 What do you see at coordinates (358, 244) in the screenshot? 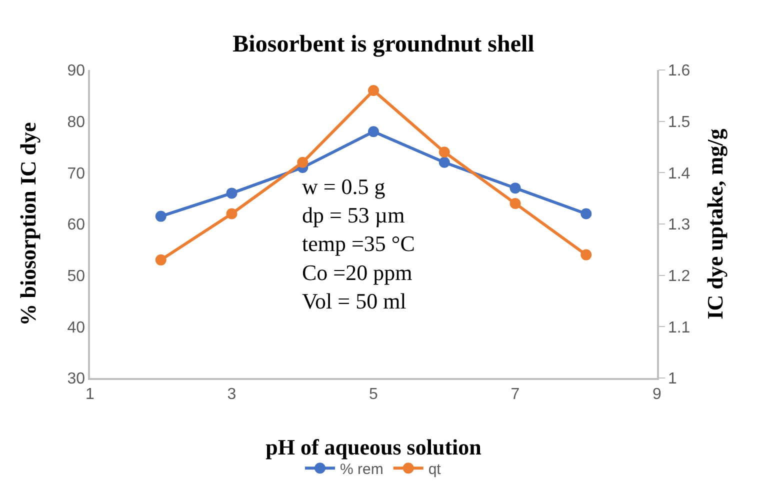
I see `annotation: w = 0.5 g dp = 53 µm temp =35 °C Co =20 ppm Vol = 50 ml` at bounding box center [358, 244].